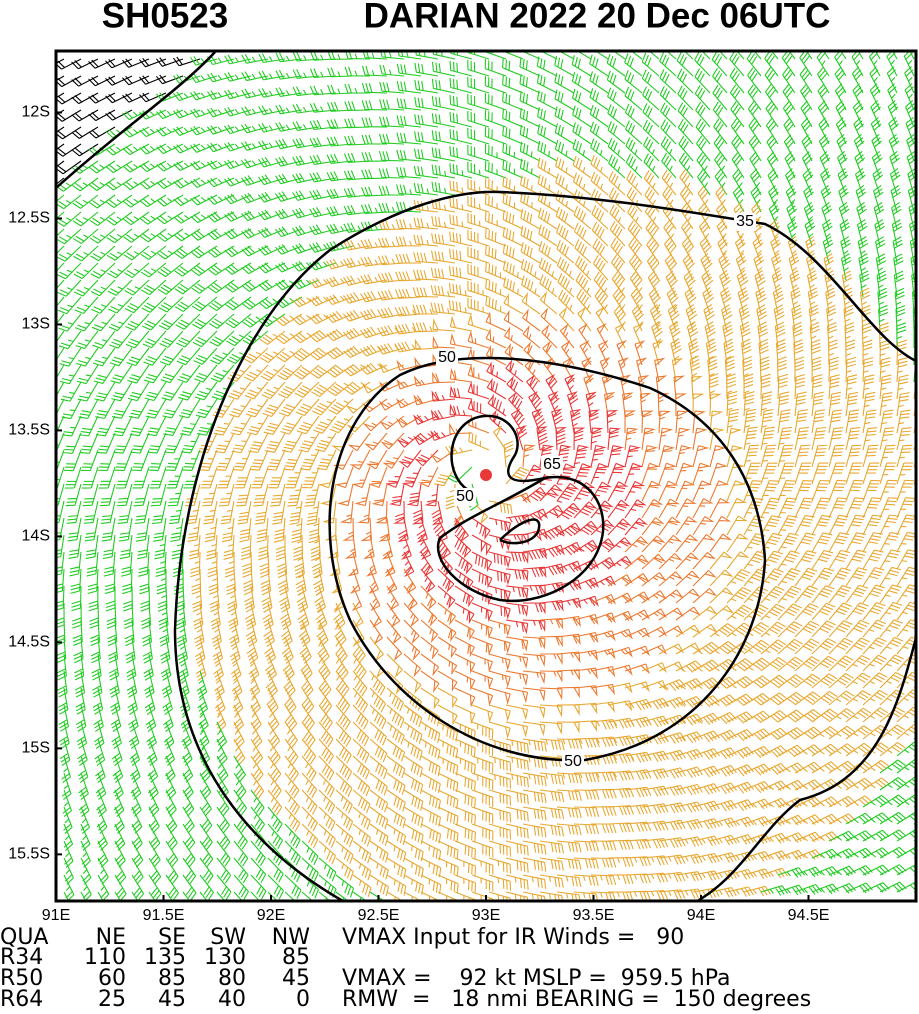 Image resolution: width=919 pixels, height=1014 pixels. What do you see at coordinates (447, 358) in the screenshot?
I see `contour-label-bg` at bounding box center [447, 358].